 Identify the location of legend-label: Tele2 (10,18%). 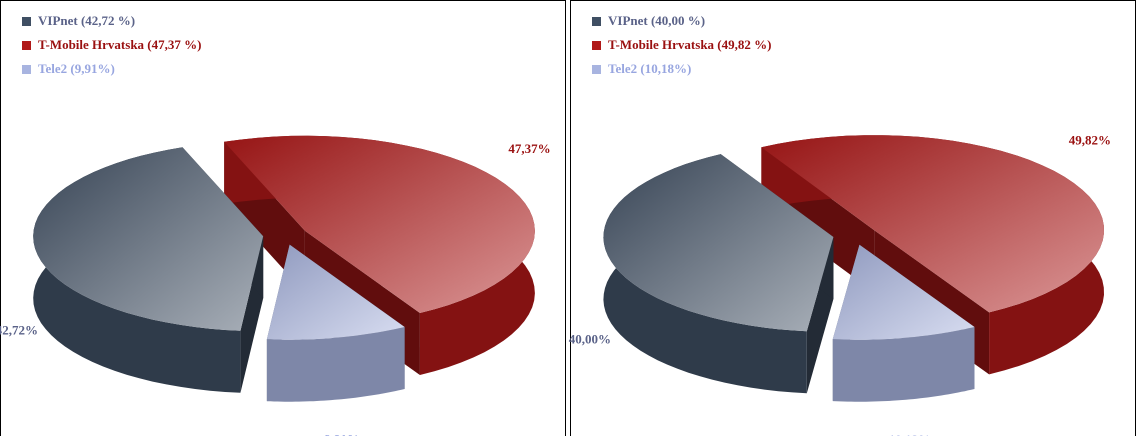
(649, 68).